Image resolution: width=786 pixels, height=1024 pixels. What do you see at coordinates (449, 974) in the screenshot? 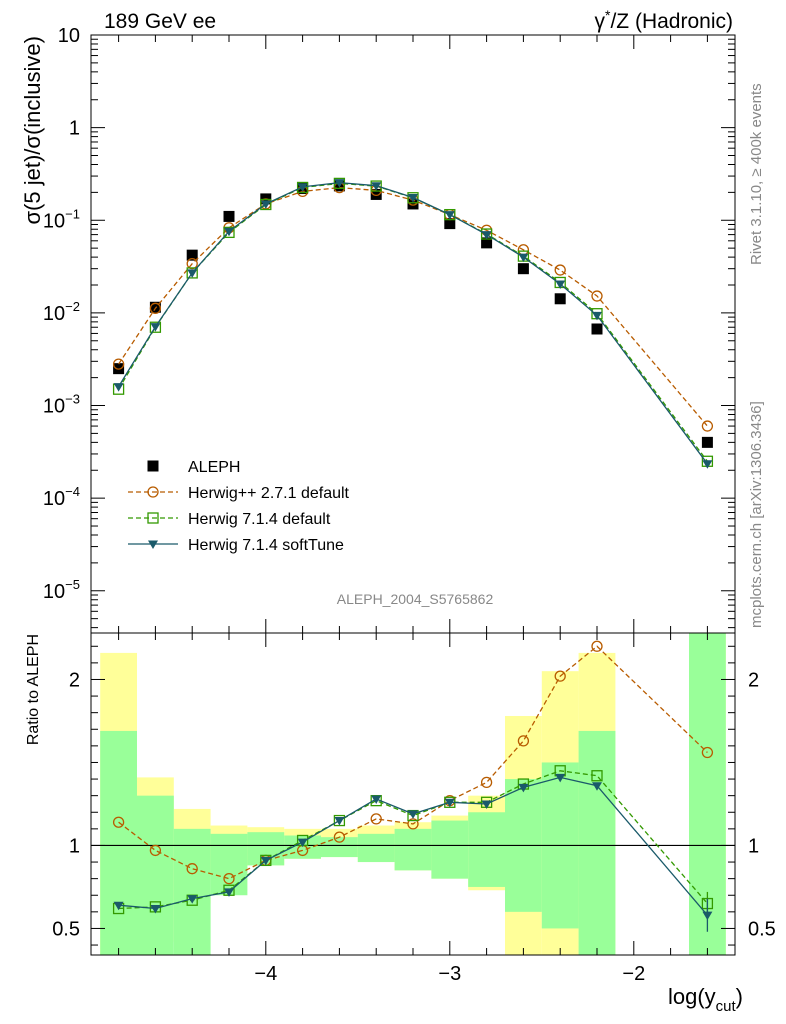
I see `ratio-x-tick-label: −3` at bounding box center [449, 974].